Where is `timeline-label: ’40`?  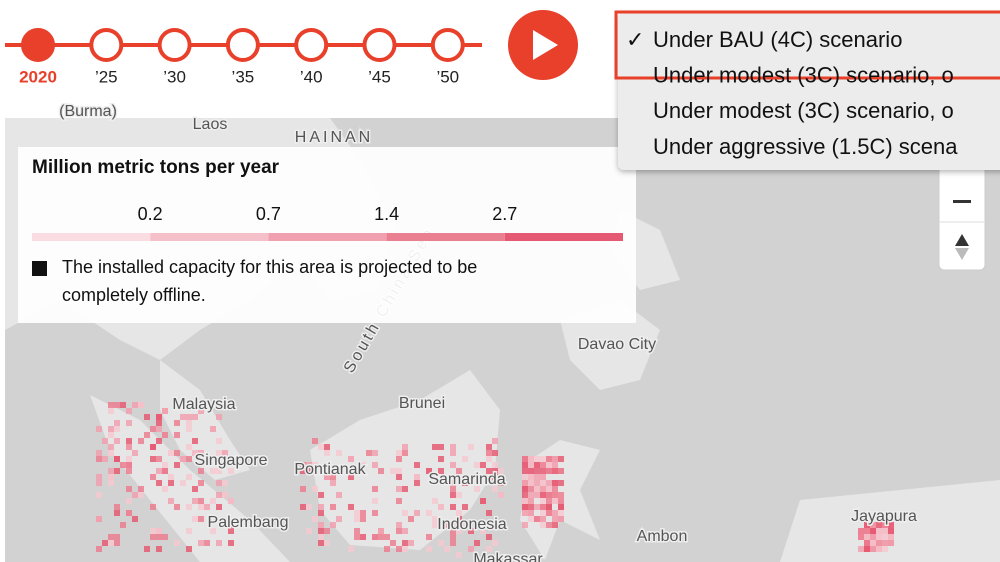 timeline-label: ’40 is located at coordinates (311, 76).